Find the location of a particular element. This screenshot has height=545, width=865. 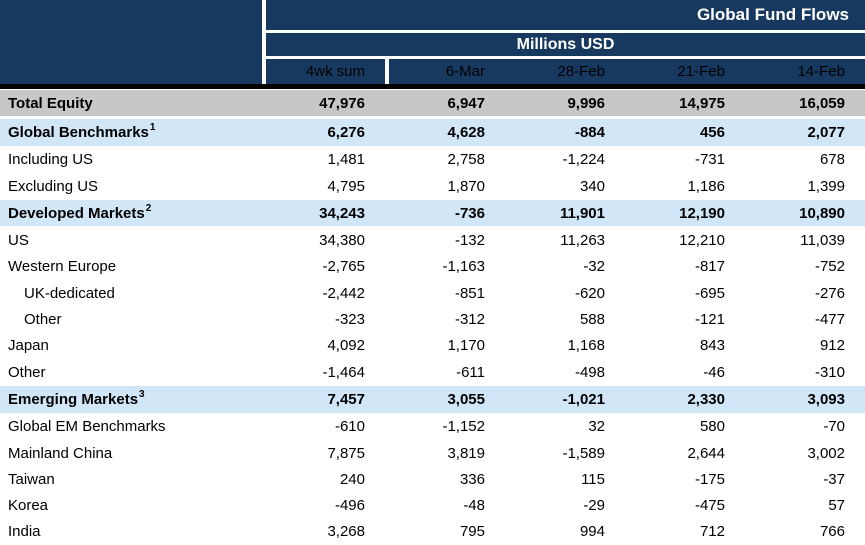

table-row: Including US 1,481 2,758 -1,224 -731 678 is located at coordinates (432, 159).